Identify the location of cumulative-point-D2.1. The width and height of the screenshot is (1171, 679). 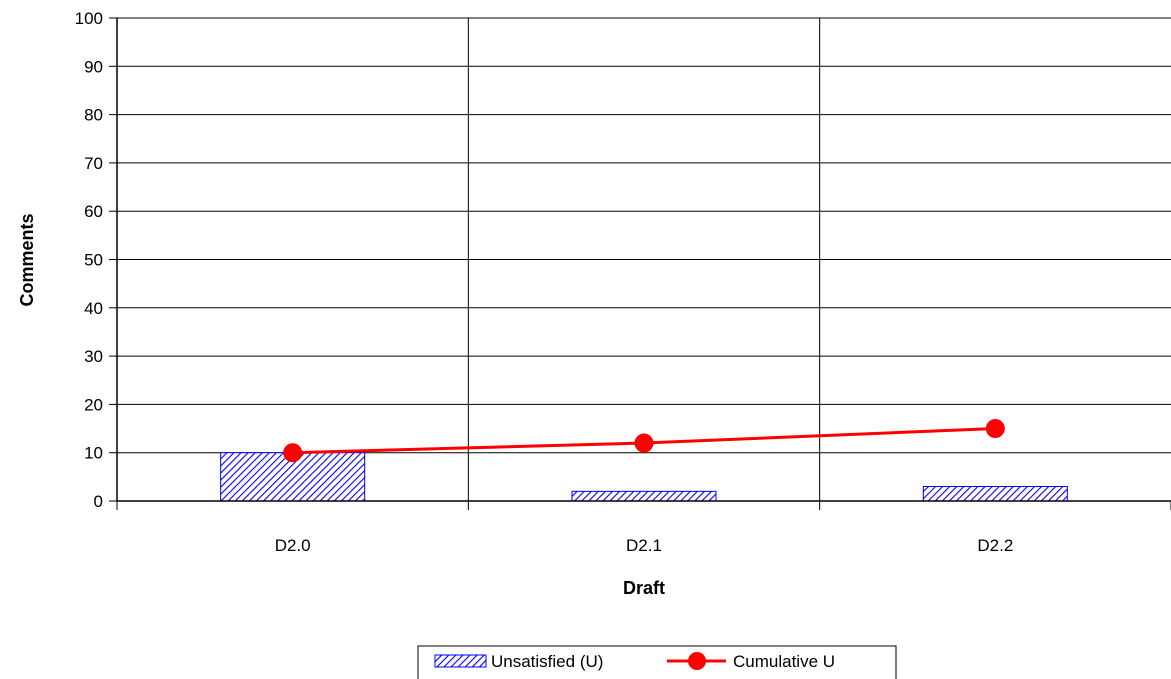
(644, 443).